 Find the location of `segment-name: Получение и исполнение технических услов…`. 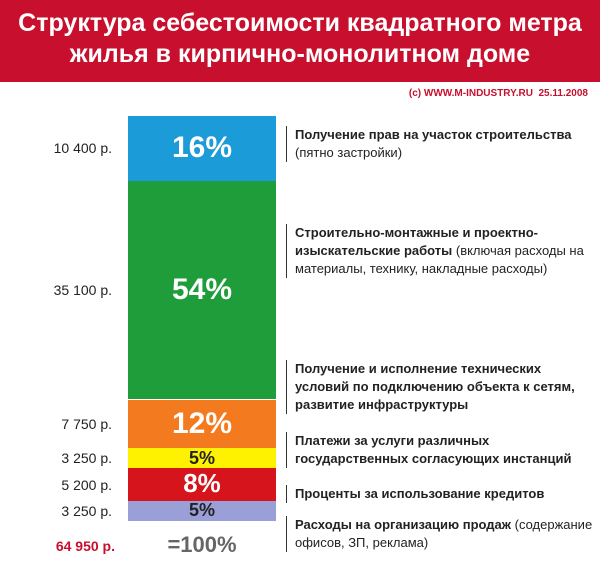

segment-name: Получение и исполнение технических услов… is located at coordinates (435, 386).